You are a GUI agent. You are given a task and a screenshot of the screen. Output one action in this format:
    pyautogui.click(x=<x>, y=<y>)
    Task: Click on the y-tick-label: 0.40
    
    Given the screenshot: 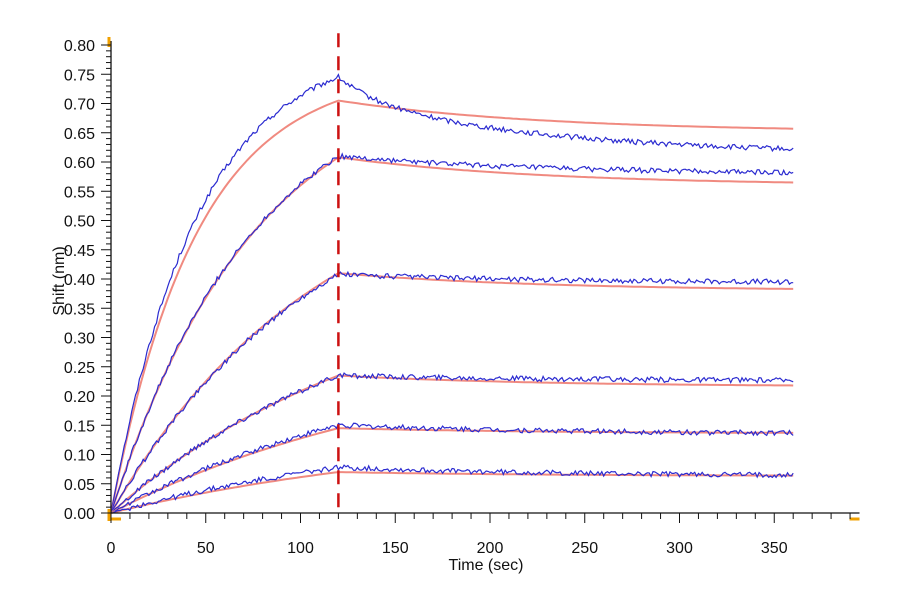 What is the action you would take?
    pyautogui.click(x=79, y=280)
    